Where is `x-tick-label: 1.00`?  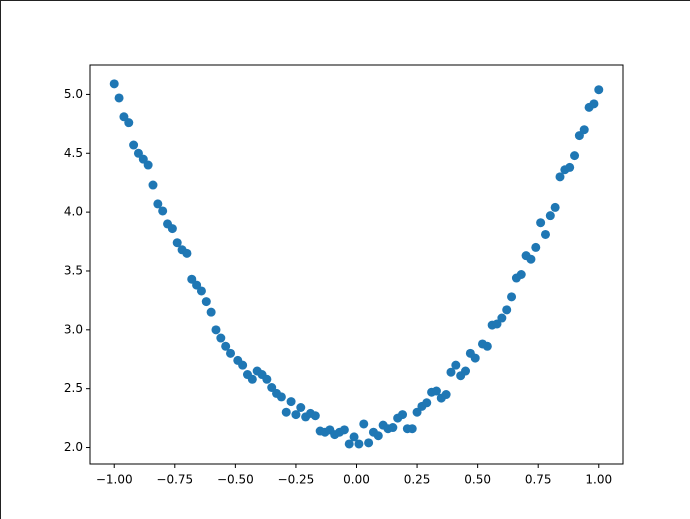 x-tick-label: 1.00 is located at coordinates (598, 480).